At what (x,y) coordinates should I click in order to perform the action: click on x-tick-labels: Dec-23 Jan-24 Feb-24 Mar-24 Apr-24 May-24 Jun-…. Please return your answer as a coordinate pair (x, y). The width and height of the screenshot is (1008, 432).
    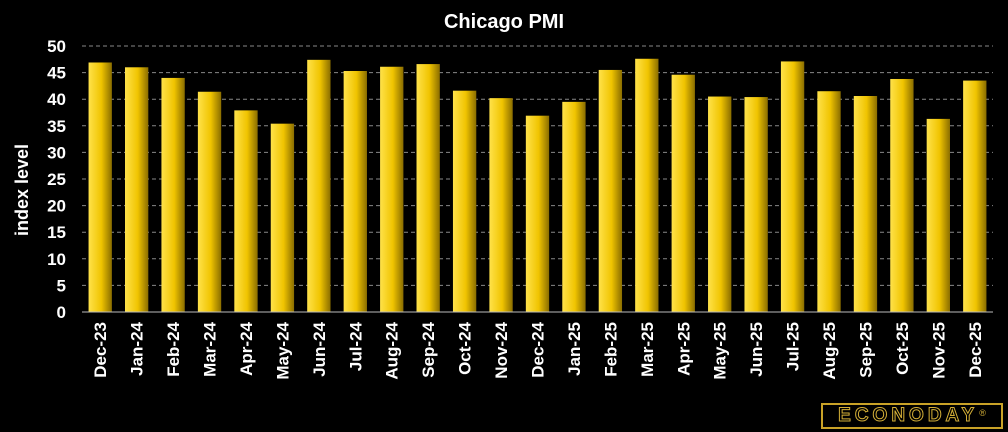
    Looking at the image, I should click on (538, 350).